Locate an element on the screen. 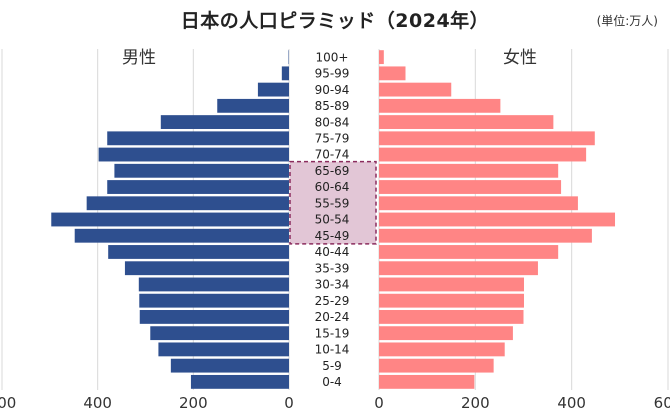  age-label-95-99: 95-99 is located at coordinates (332, 74).